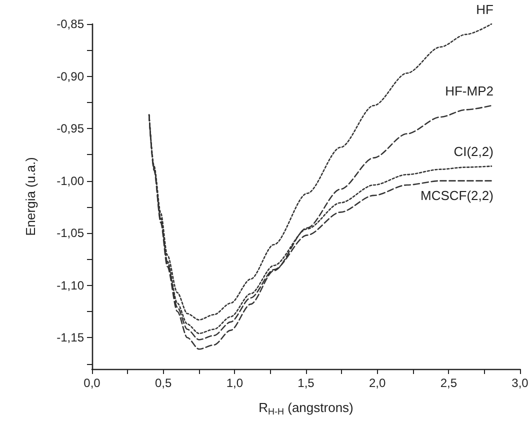 This screenshot has width=532, height=428. What do you see at coordinates (70, 76) in the screenshot?
I see `y-tick-label: -0,90` at bounding box center [70, 76].